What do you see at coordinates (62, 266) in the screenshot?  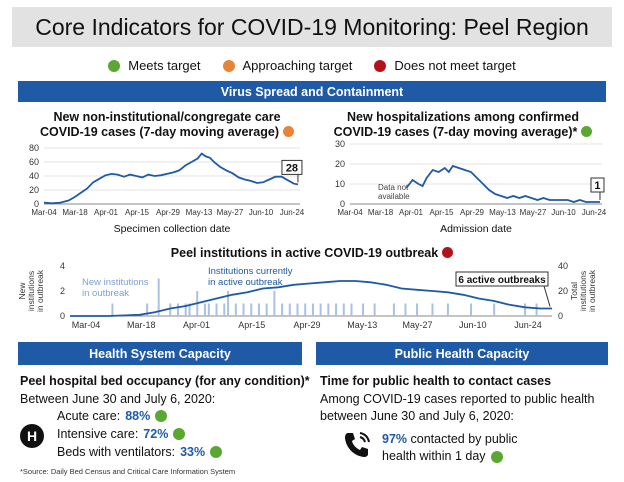 I see `inst-y-left-tick-label: 4` at bounding box center [62, 266].